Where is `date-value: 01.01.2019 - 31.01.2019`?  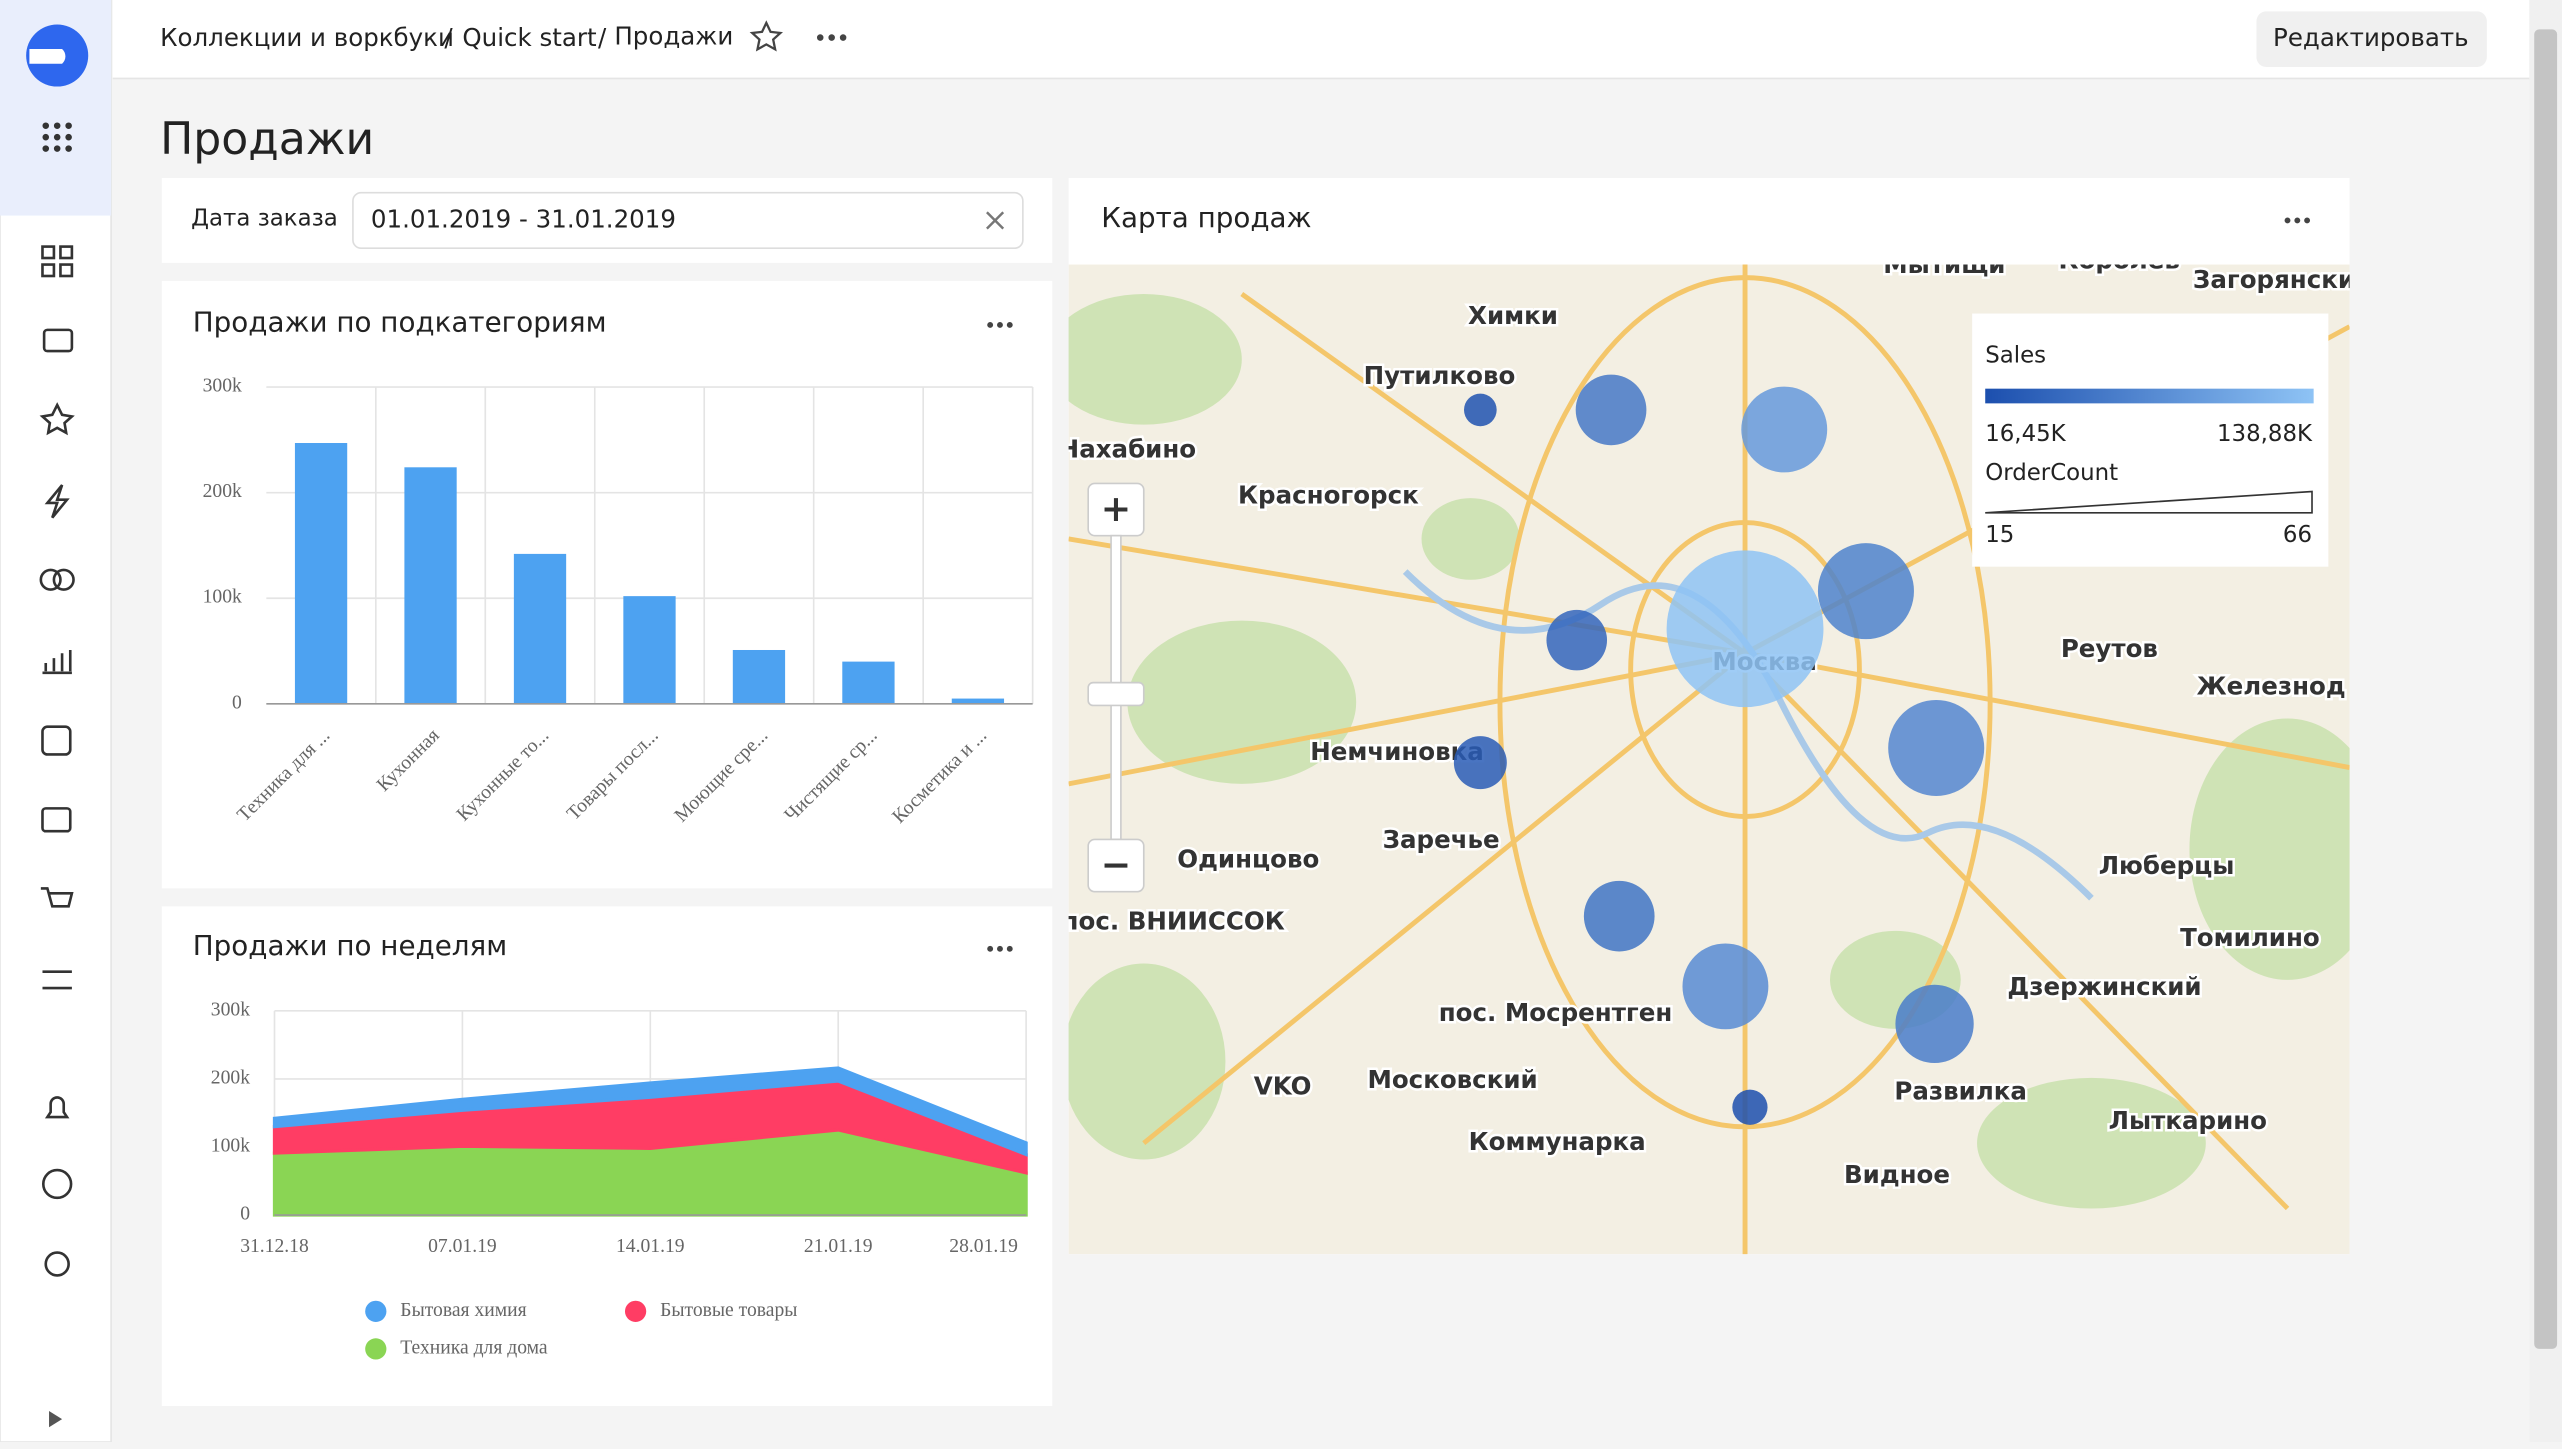
date-value: 01.01.2019 - 31.01.2019 is located at coordinates (523, 218).